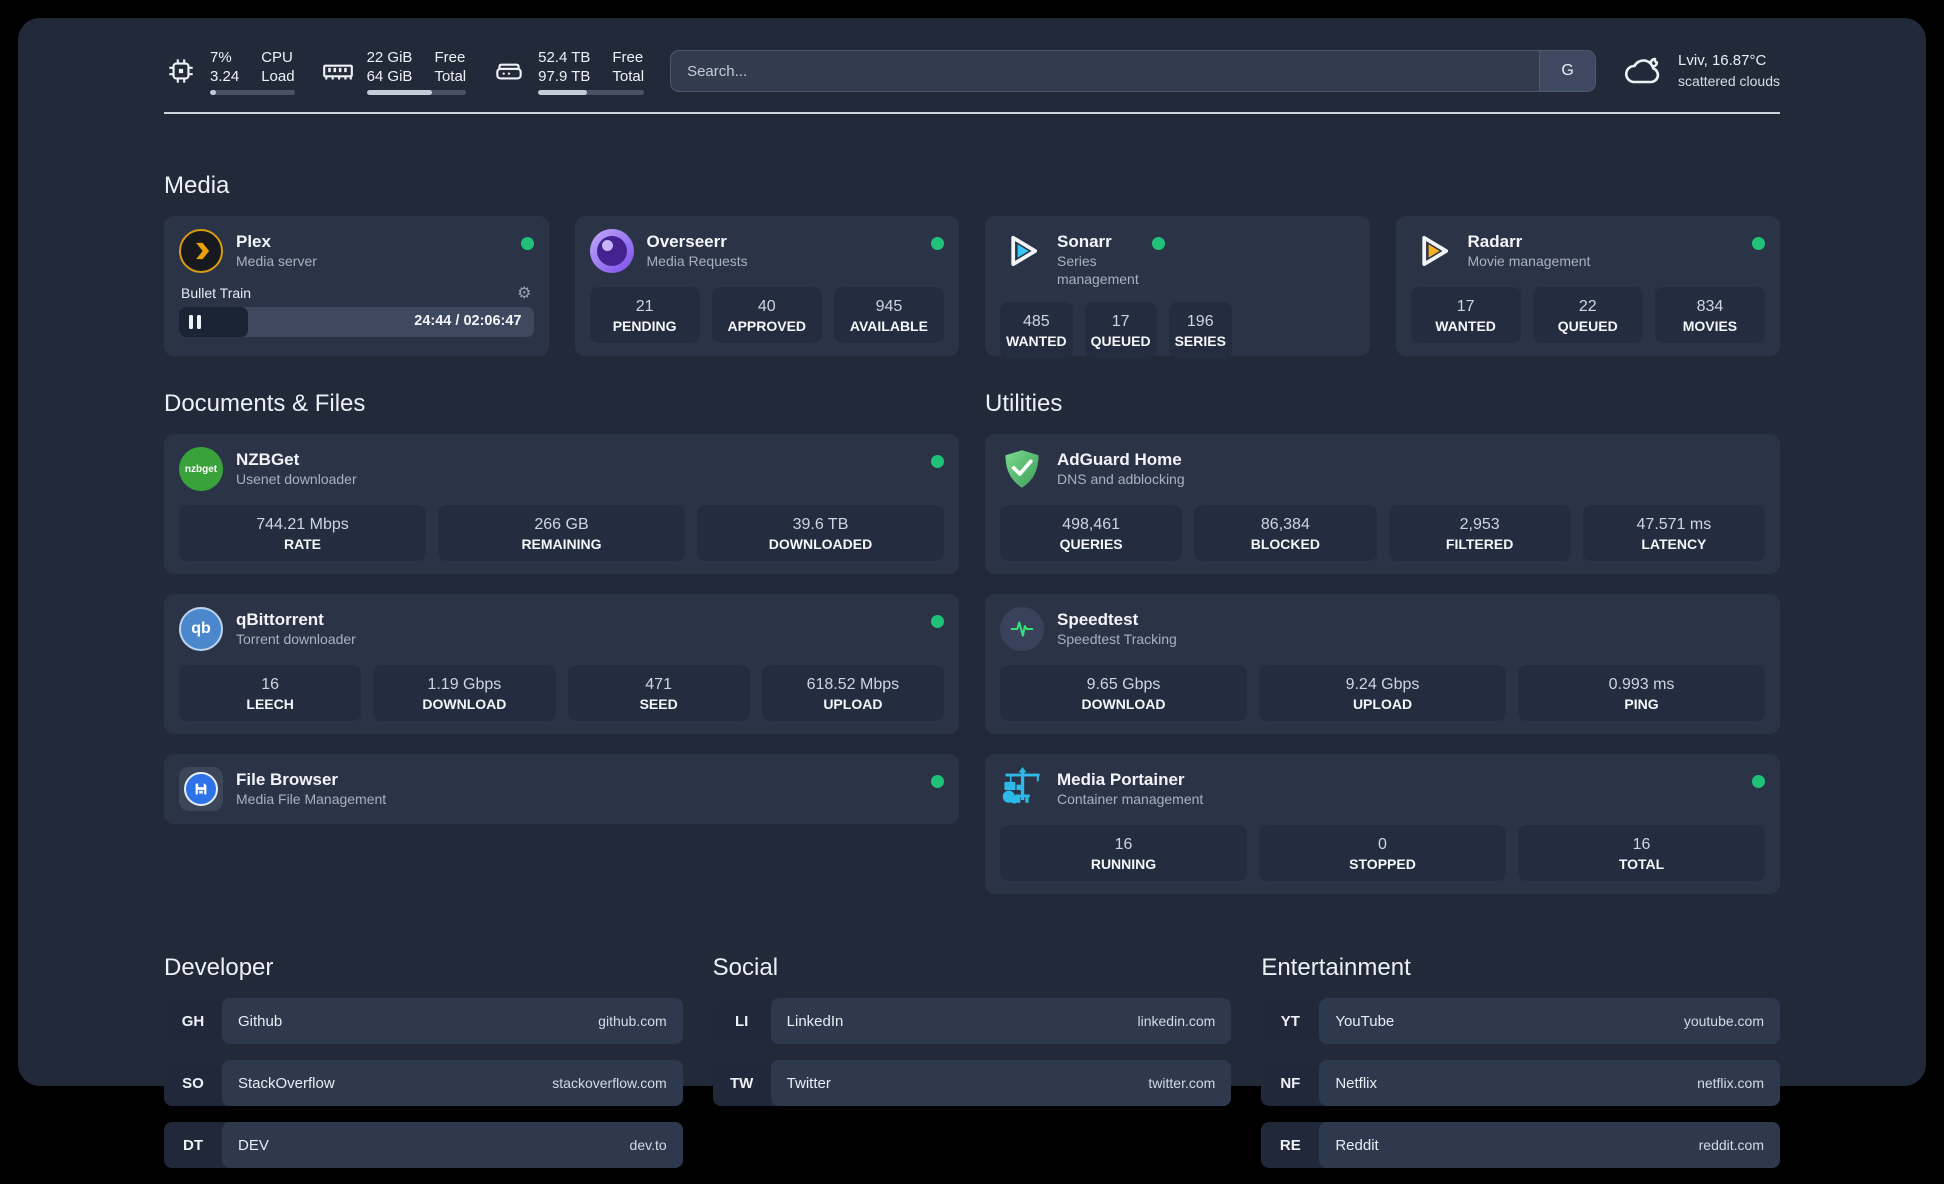  What do you see at coordinates (390, 57) in the screenshot?
I see `memory-free-value: 22 GiB` at bounding box center [390, 57].